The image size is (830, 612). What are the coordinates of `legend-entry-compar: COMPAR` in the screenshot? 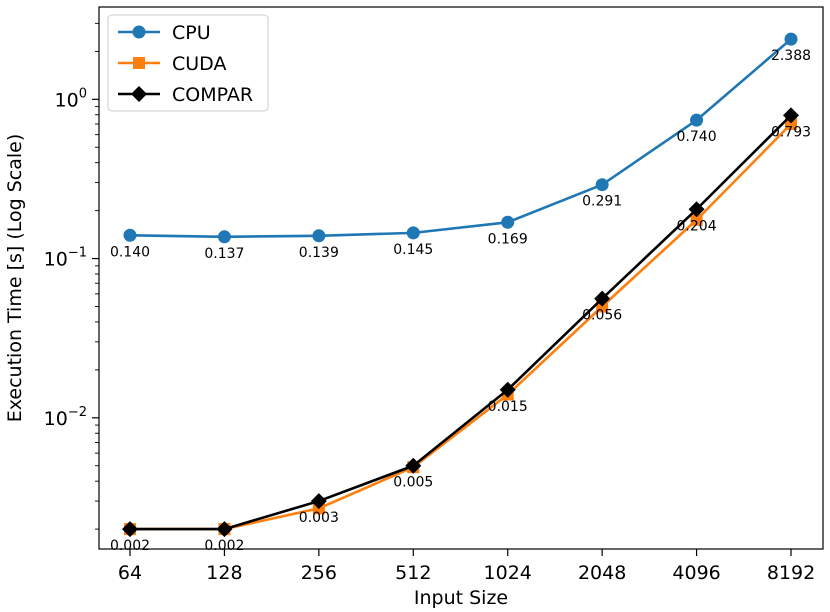 It's located at (185, 95).